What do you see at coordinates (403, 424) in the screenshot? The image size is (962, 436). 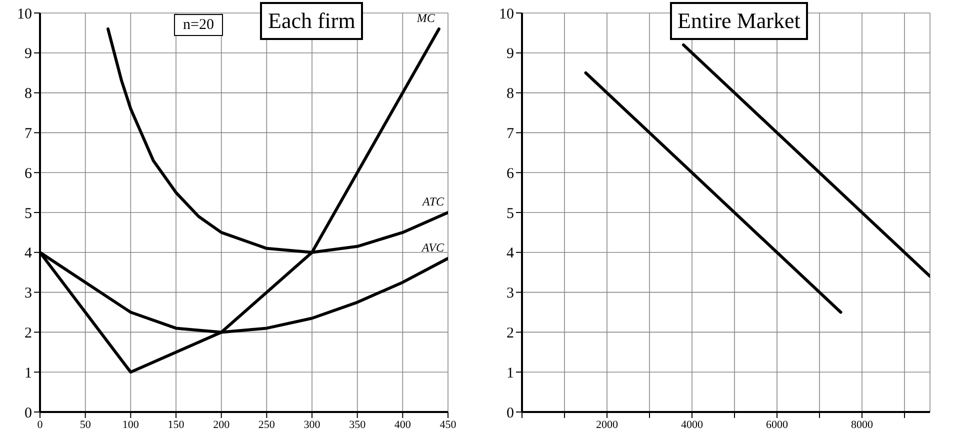 I see `x-tick-label: 400` at bounding box center [403, 424].